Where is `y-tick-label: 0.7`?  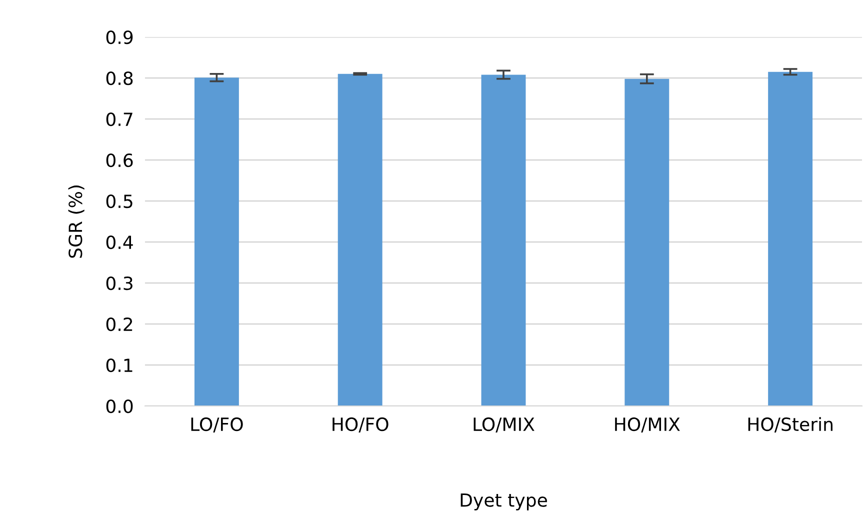 y-tick-label: 0.7 is located at coordinates (119, 119).